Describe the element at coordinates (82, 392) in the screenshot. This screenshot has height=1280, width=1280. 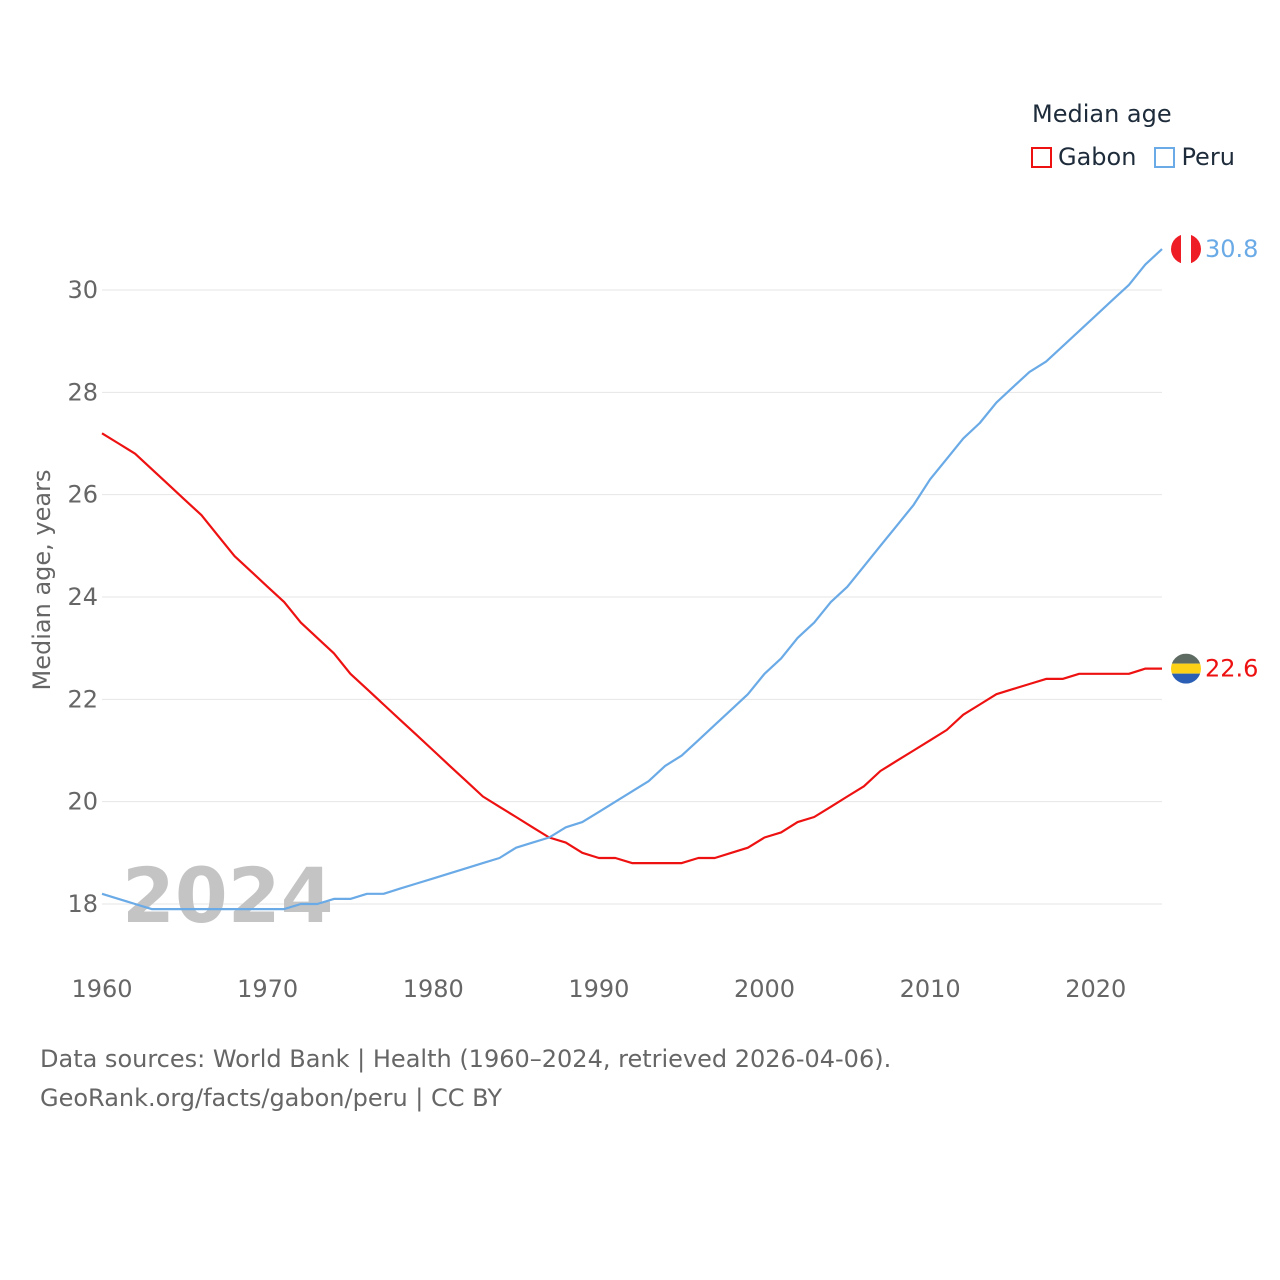
I see `y-tick-label: 28` at that location.